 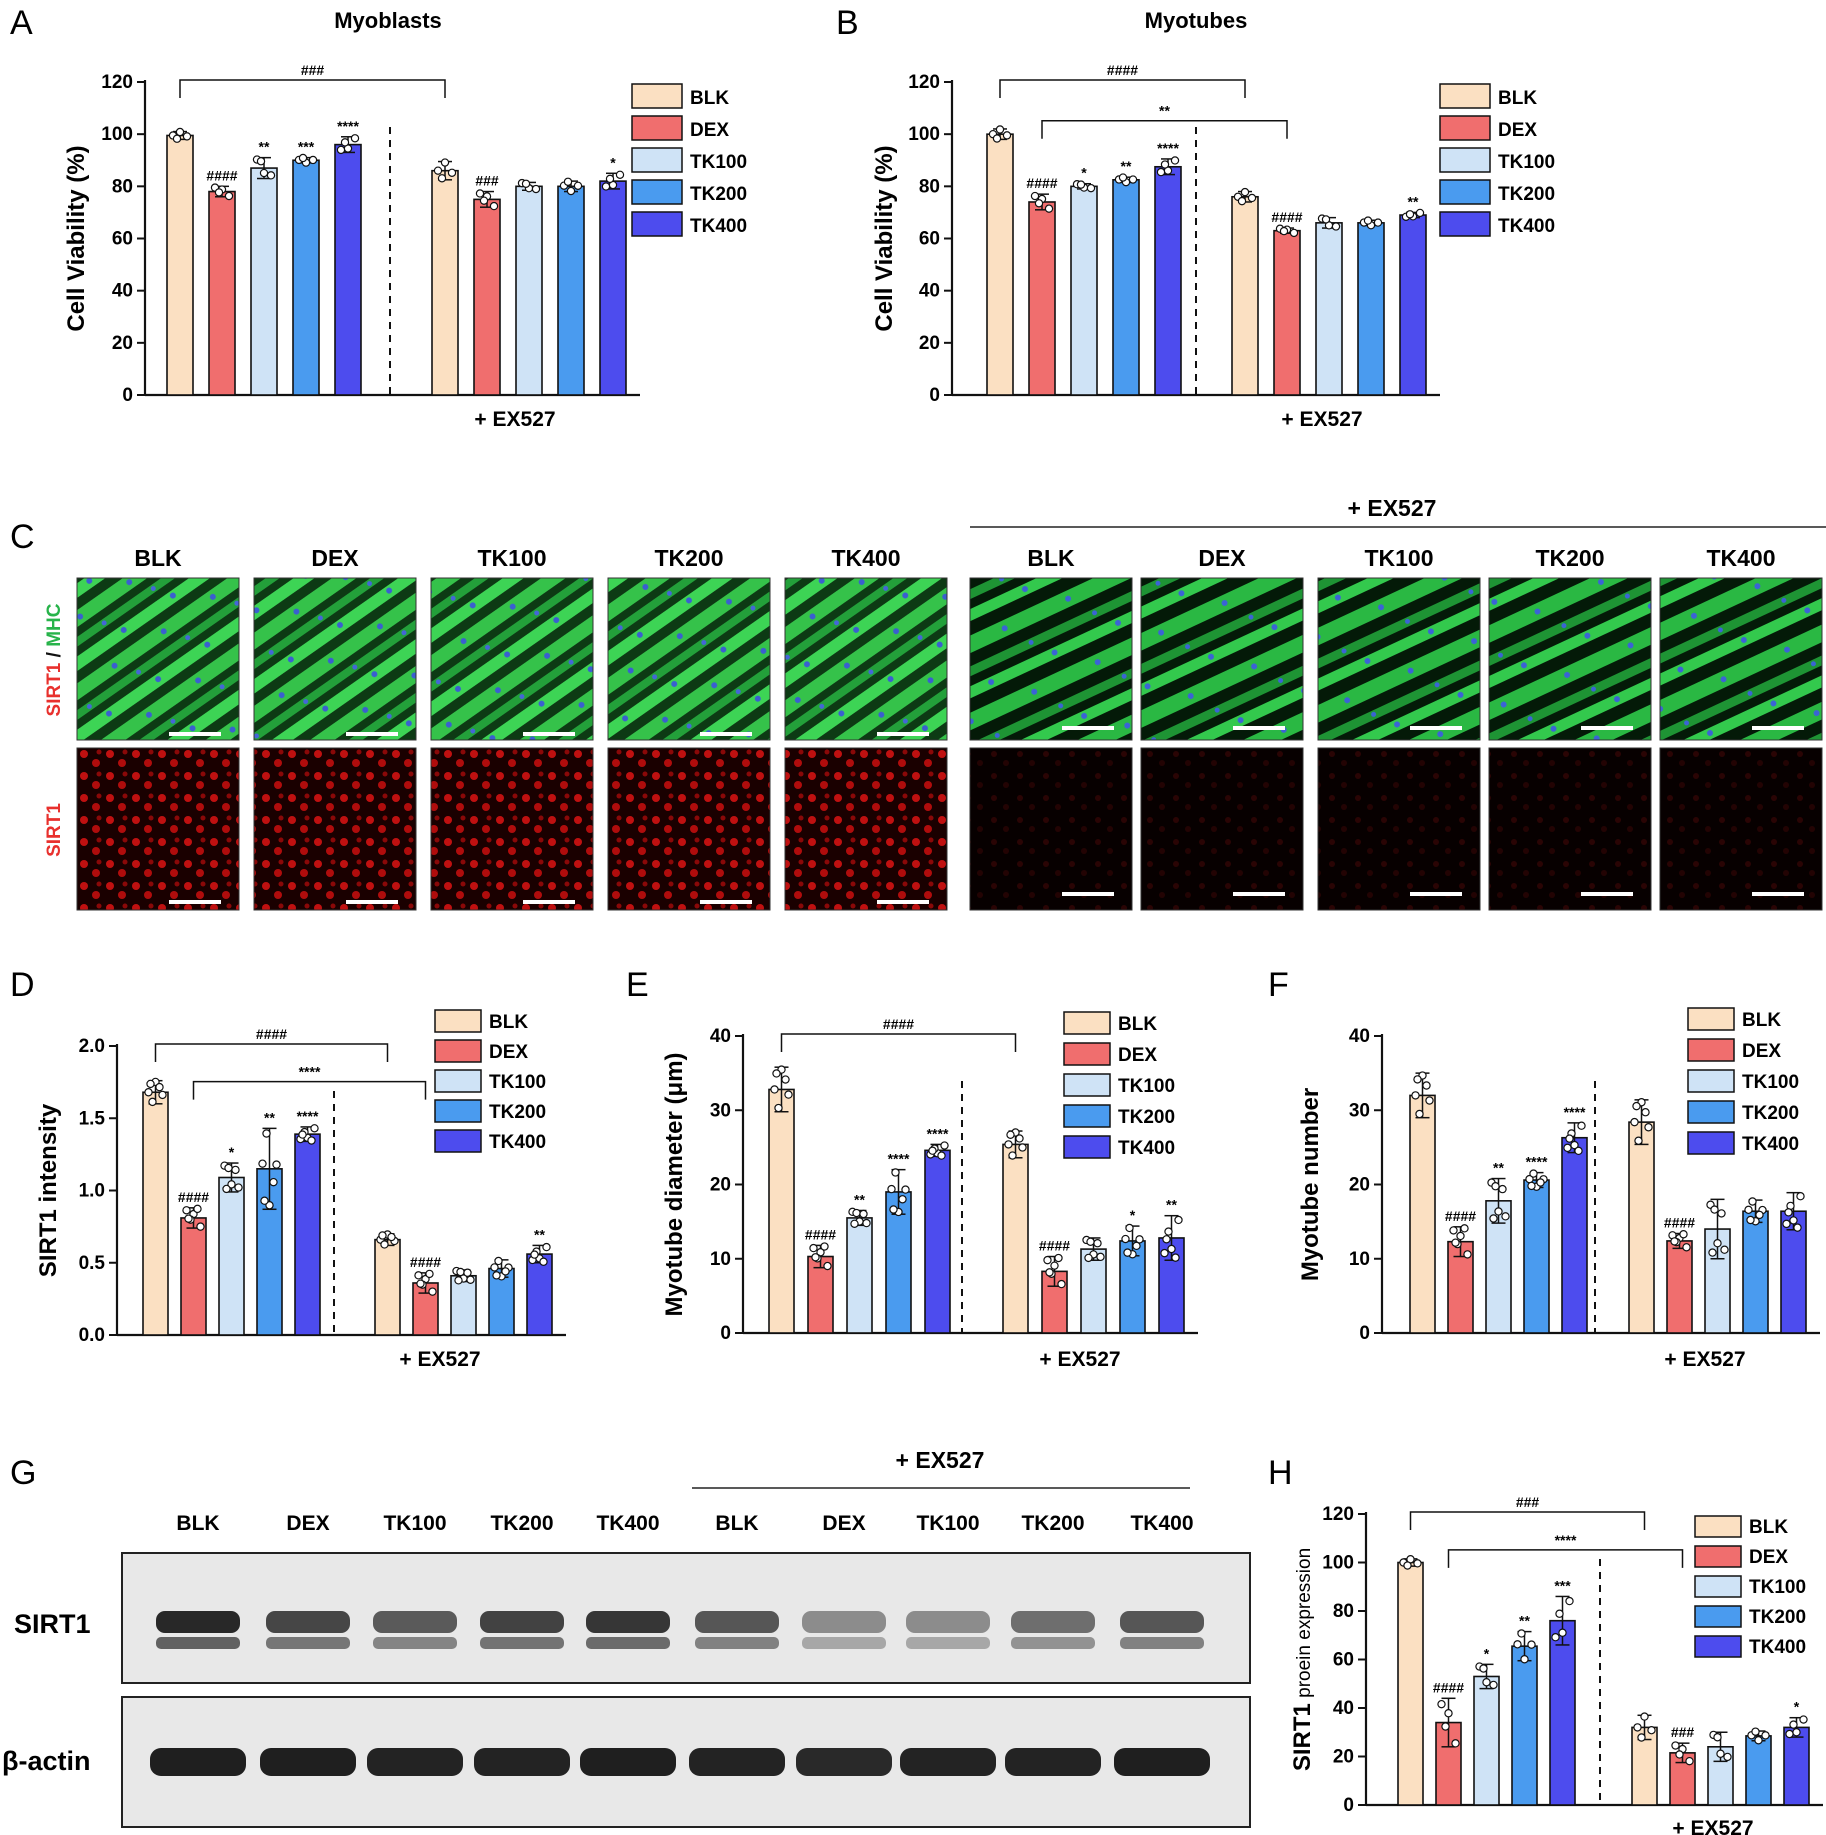 I want to click on legend-swatch-tk400, so click(x=657, y=224).